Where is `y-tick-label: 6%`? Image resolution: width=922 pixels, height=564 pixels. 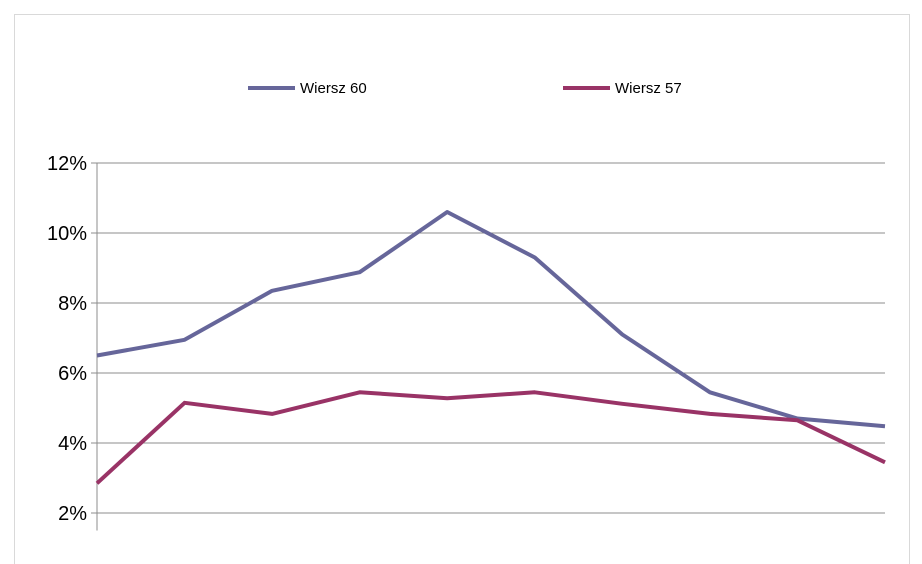
y-tick-label: 6% is located at coordinates (72, 374).